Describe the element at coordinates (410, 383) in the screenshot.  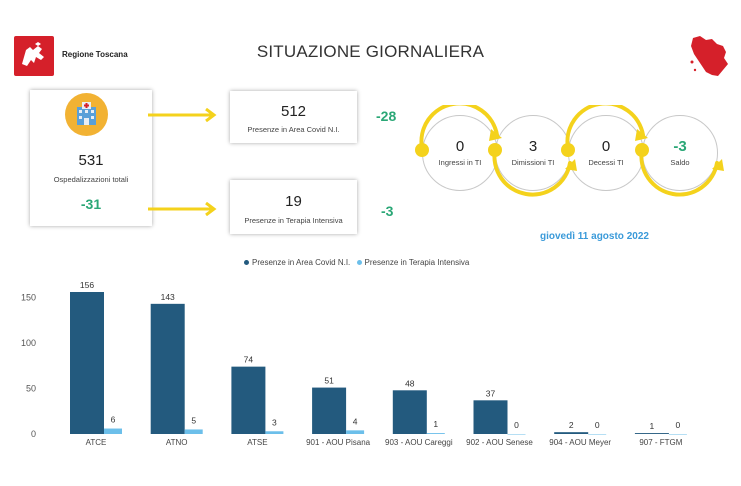
I see `bar-label-area-covid: 48` at that location.